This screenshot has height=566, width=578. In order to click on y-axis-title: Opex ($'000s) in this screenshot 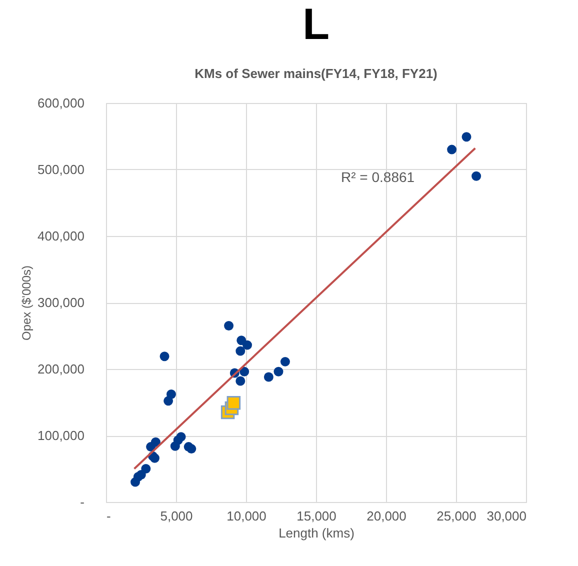, I will do `click(27, 303)`.